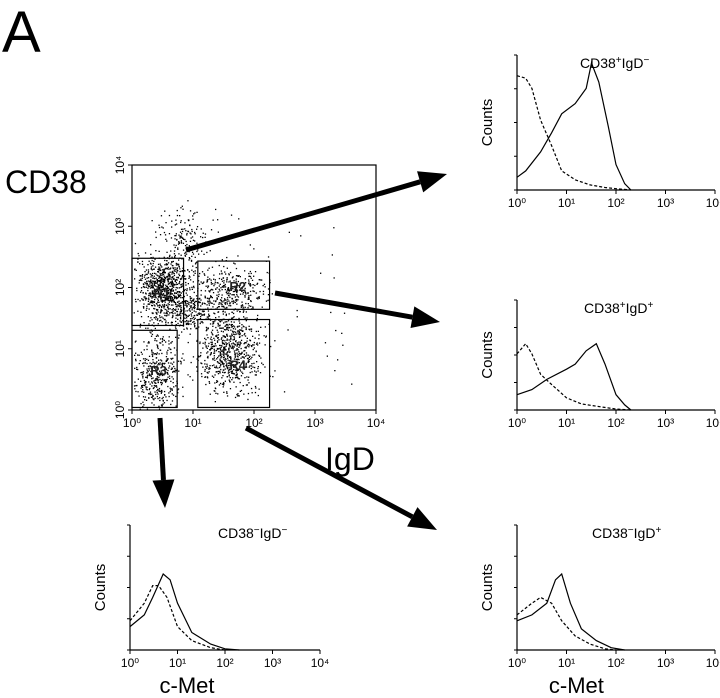  I want to click on arrow-head, so click(425, 317).